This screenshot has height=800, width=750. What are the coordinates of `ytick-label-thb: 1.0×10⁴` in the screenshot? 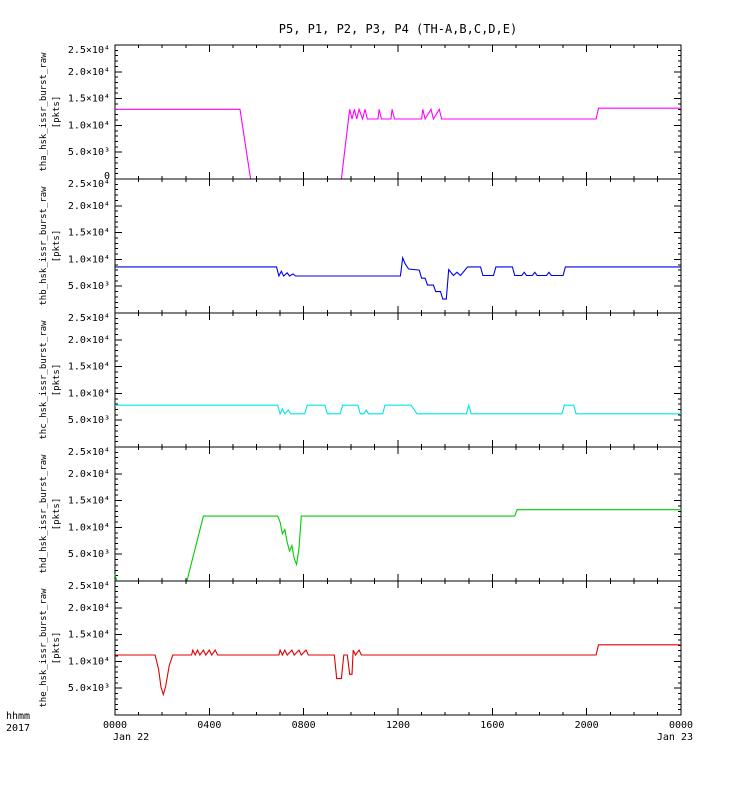 It's located at (89, 259).